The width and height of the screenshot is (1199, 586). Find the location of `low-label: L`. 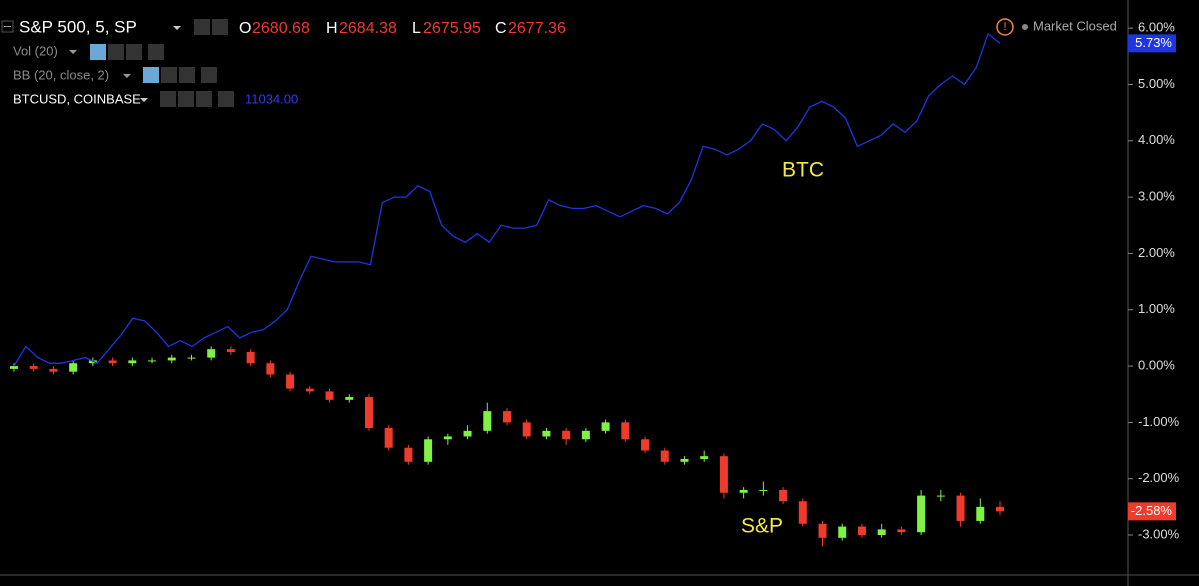

low-label: L is located at coordinates (416, 28).